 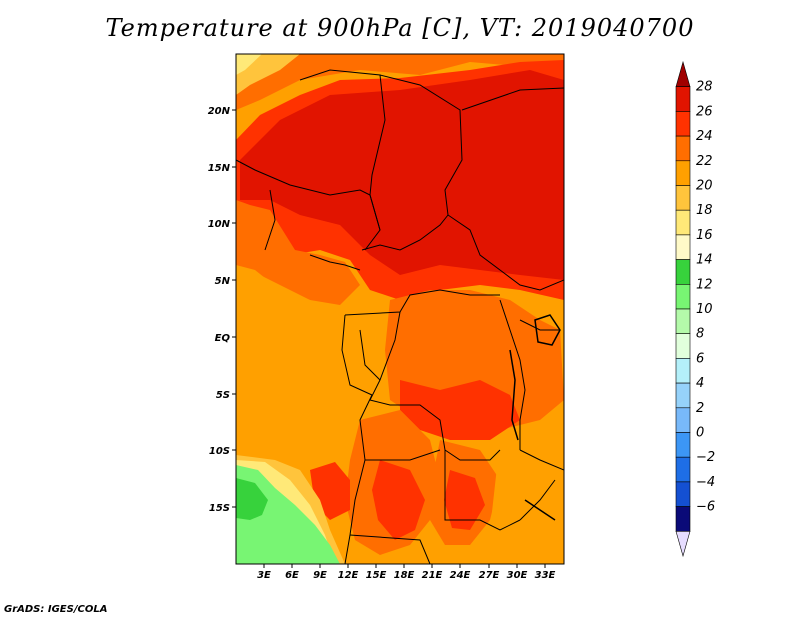 I want to click on longitude-label: 12E, so click(x=348, y=575).